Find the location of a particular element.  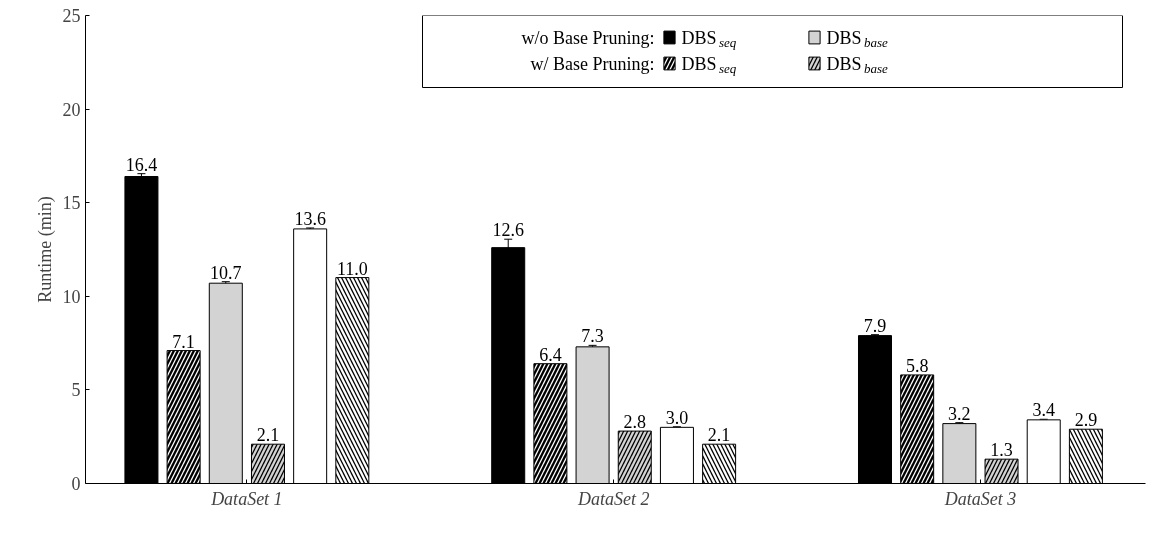

data-label: 1.3 is located at coordinates (1001, 450).